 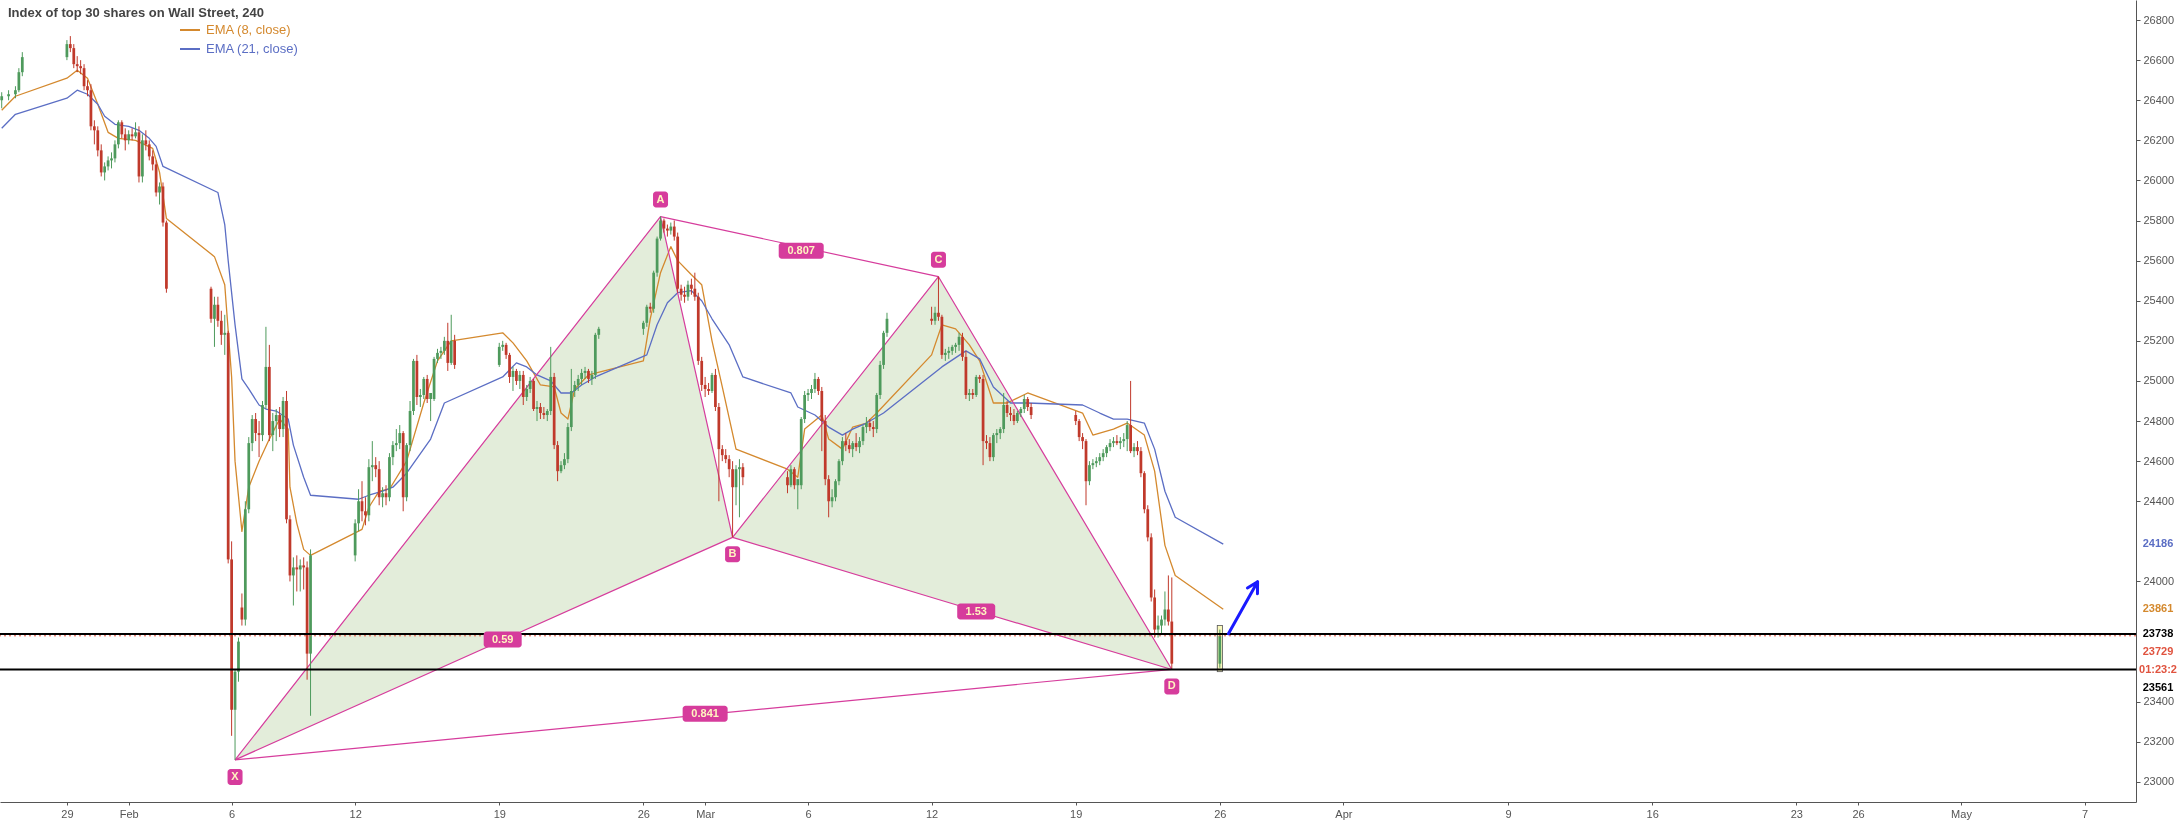 I want to click on x-tick-label: 16, so click(x=1652, y=813).